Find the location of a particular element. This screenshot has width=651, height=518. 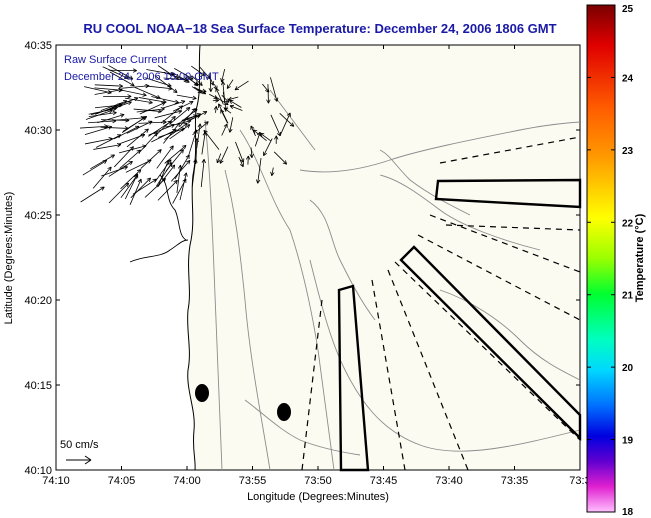

colorbar-ticks: 25 24 23 22 21 20 19 18 is located at coordinates (610, 261).